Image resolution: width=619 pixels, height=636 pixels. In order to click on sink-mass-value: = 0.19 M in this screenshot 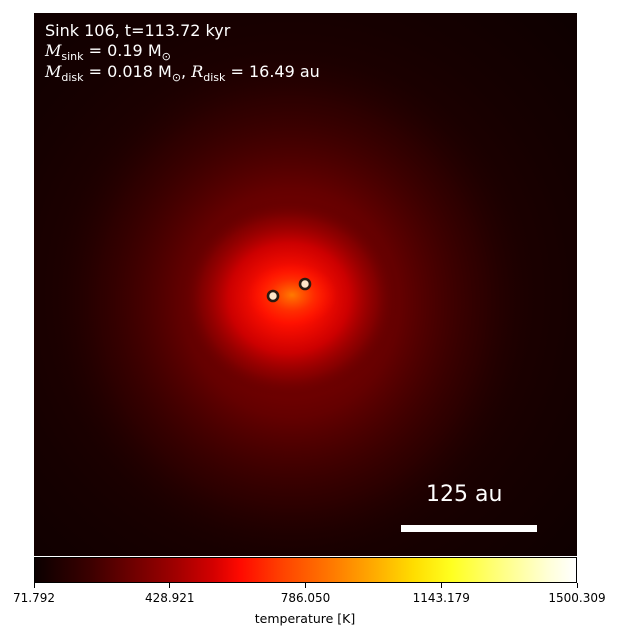, I will do `click(122, 50)`.